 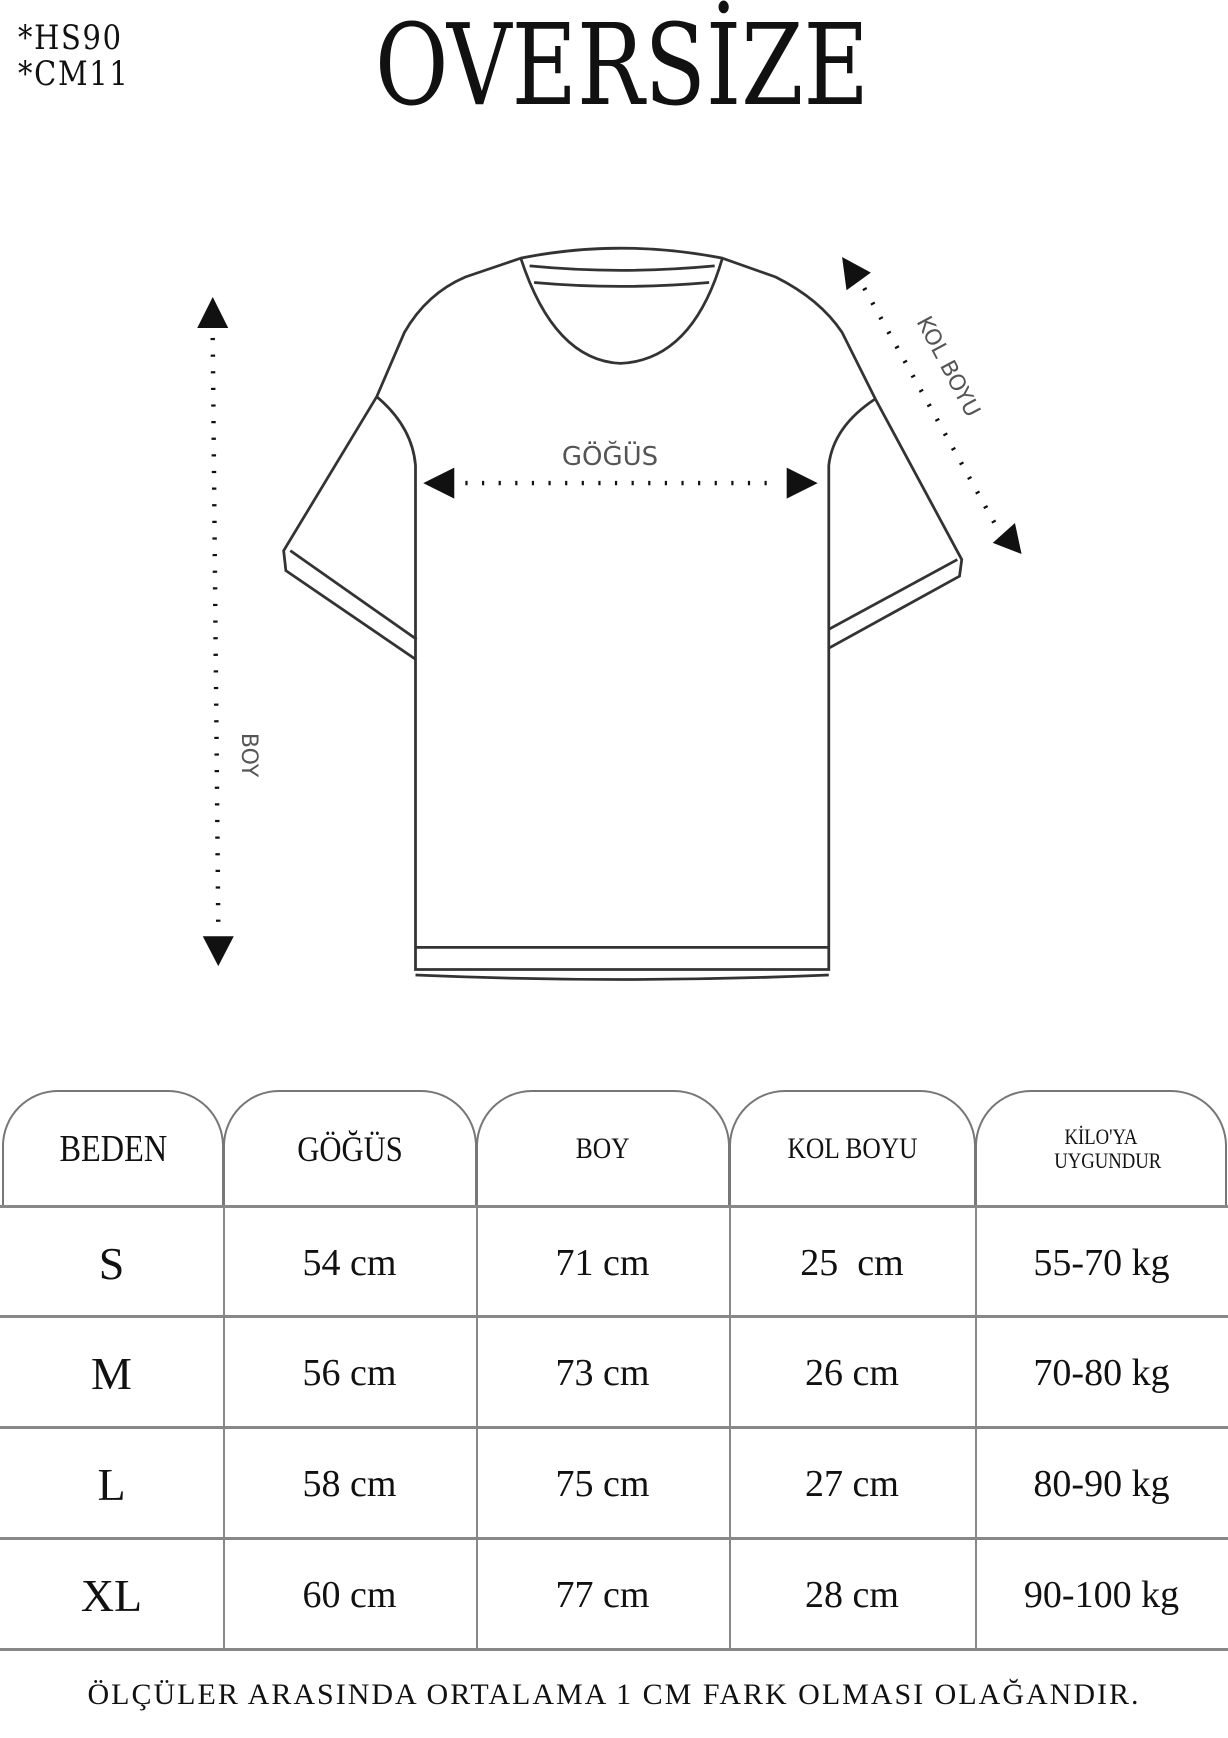 What do you see at coordinates (113, 1148) in the screenshot?
I see `header-size: BEDEN` at bounding box center [113, 1148].